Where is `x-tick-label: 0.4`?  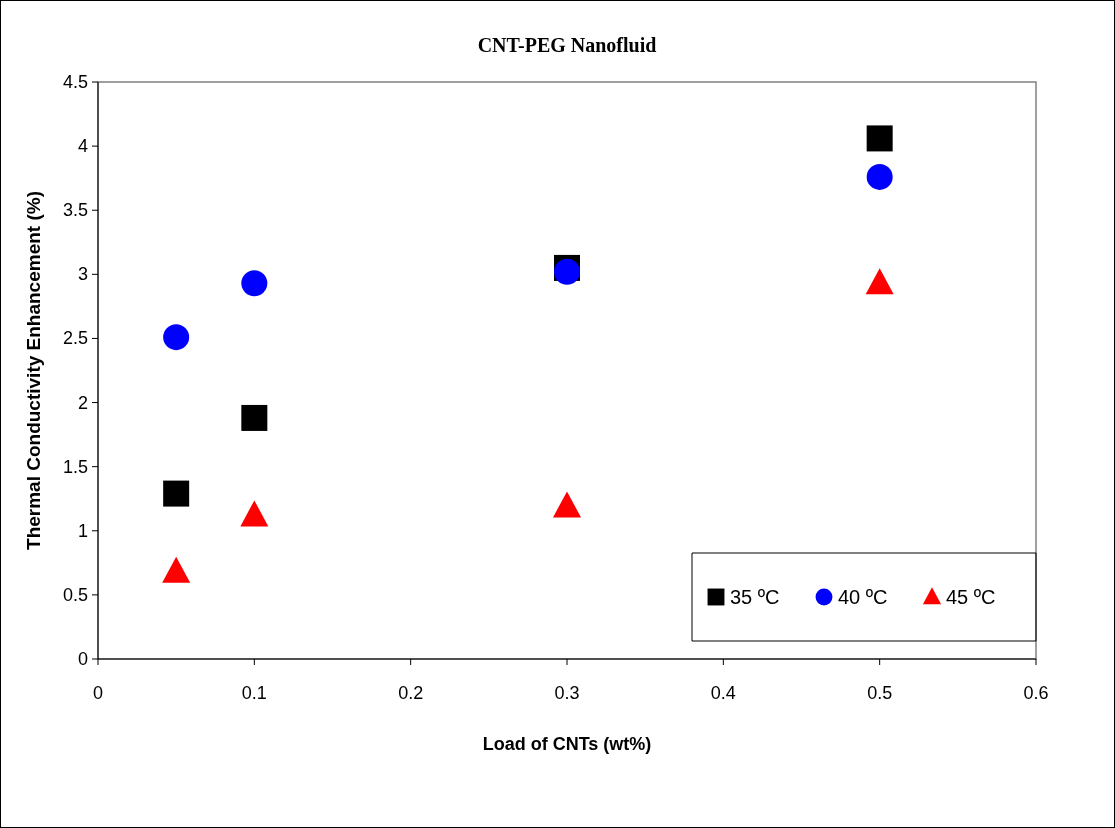 x-tick-label: 0.4 is located at coordinates (723, 693).